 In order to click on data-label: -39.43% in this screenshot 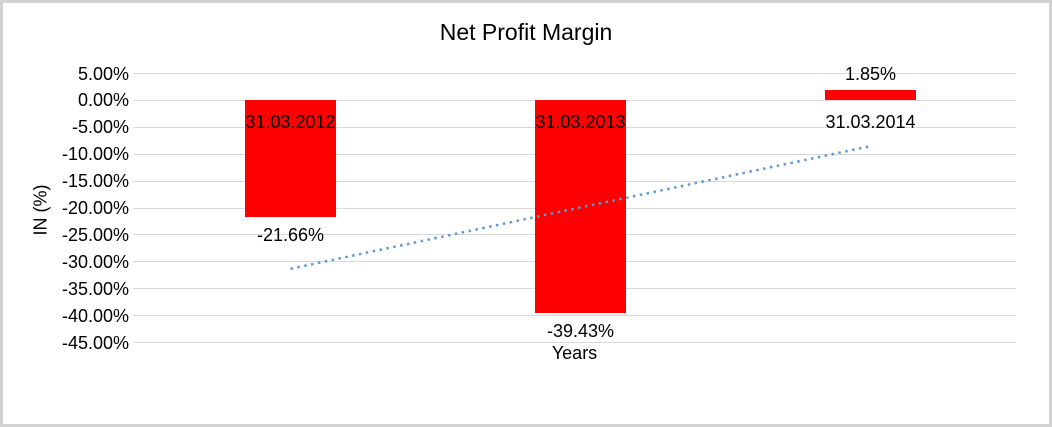, I will do `click(580, 330)`.